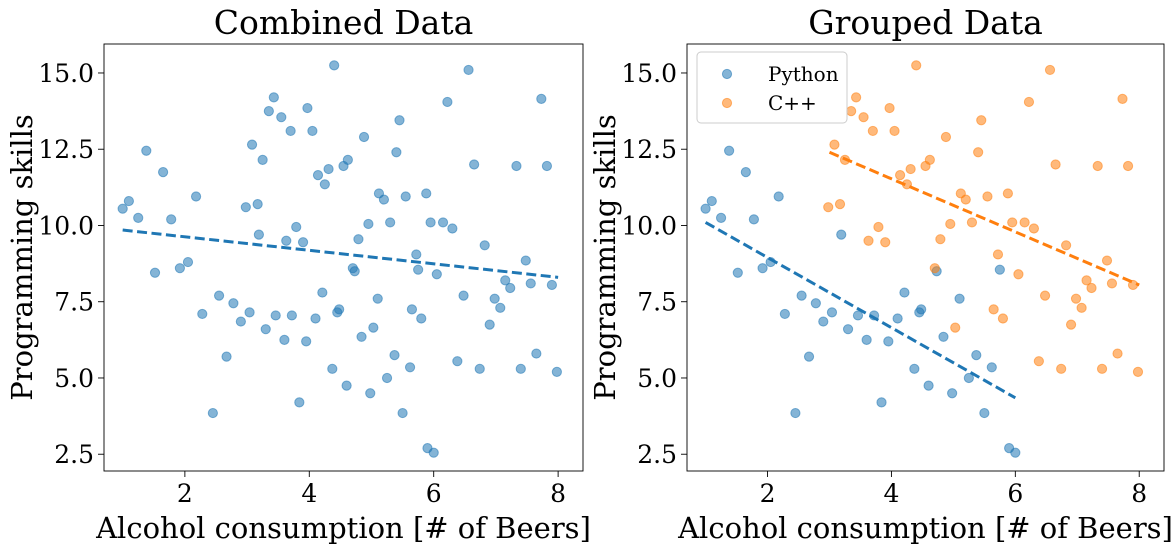  Describe the element at coordinates (657, 302) in the screenshot. I see `y-tick-label: 7.5` at that location.